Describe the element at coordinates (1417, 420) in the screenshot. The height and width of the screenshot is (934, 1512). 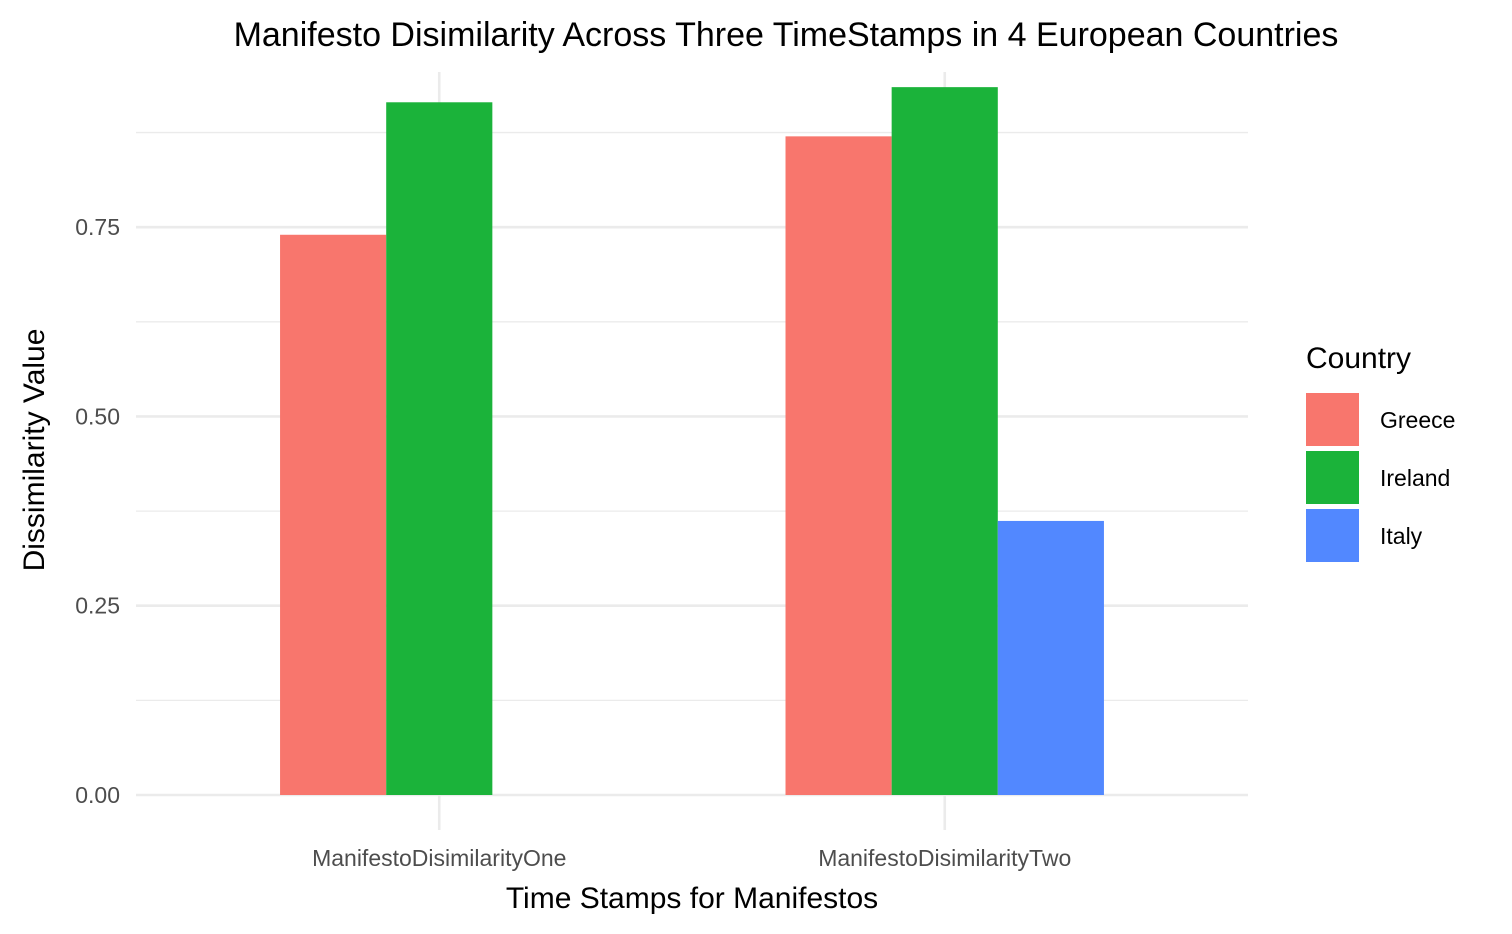
I see `legend-label-greece: Greece` at that location.